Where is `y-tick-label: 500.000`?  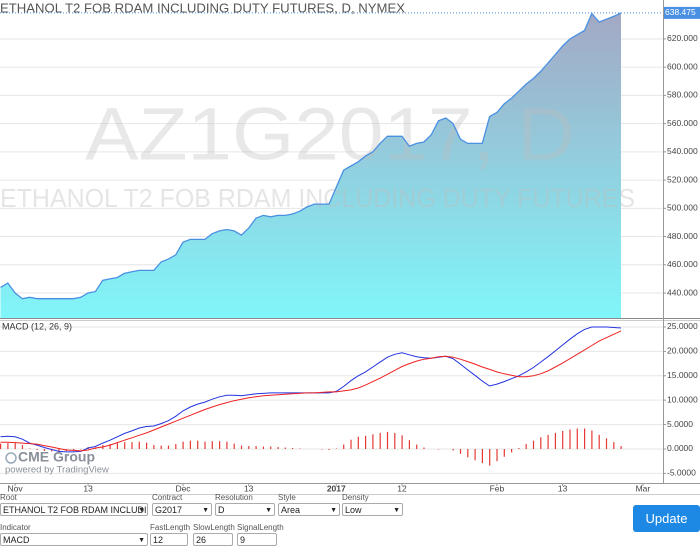 y-tick-label: 500.000 is located at coordinates (682, 208).